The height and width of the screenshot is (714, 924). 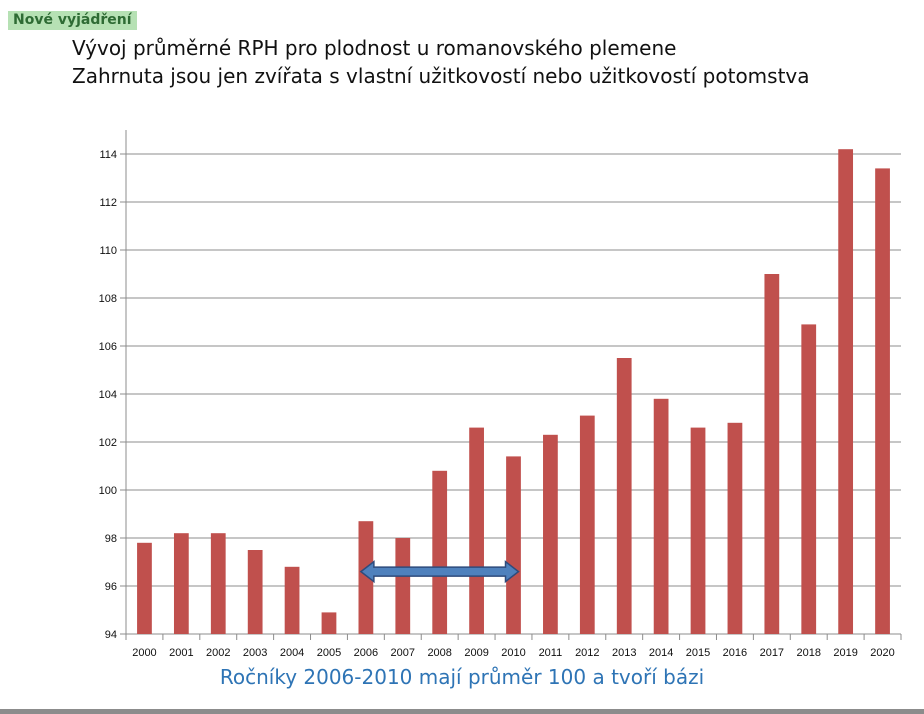 What do you see at coordinates (772, 653) in the screenshot?
I see `x-tick-label: 2017` at bounding box center [772, 653].